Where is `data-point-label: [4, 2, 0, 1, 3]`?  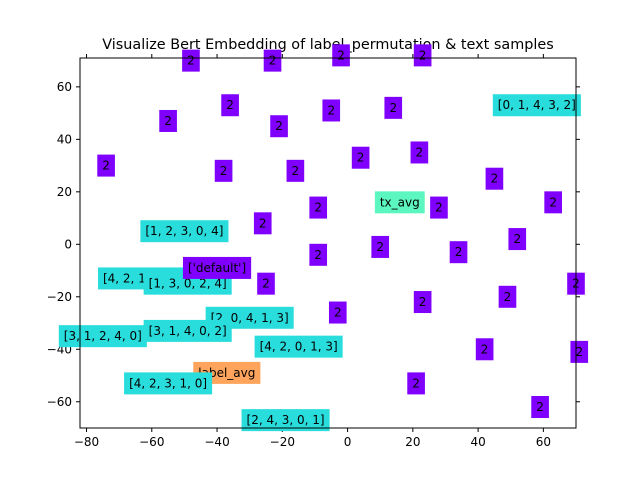 data-point-label: [4, 2, 0, 1, 3] is located at coordinates (299, 347).